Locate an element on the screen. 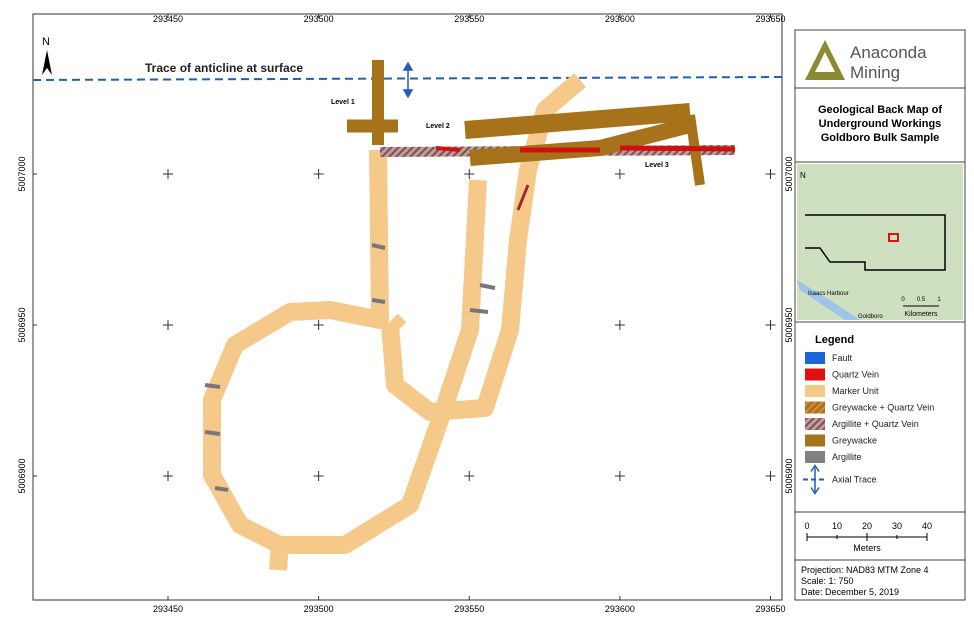 The height and width of the screenshot is (634, 974). anticline-label: Trace of anticline at surface is located at coordinates (224, 68).